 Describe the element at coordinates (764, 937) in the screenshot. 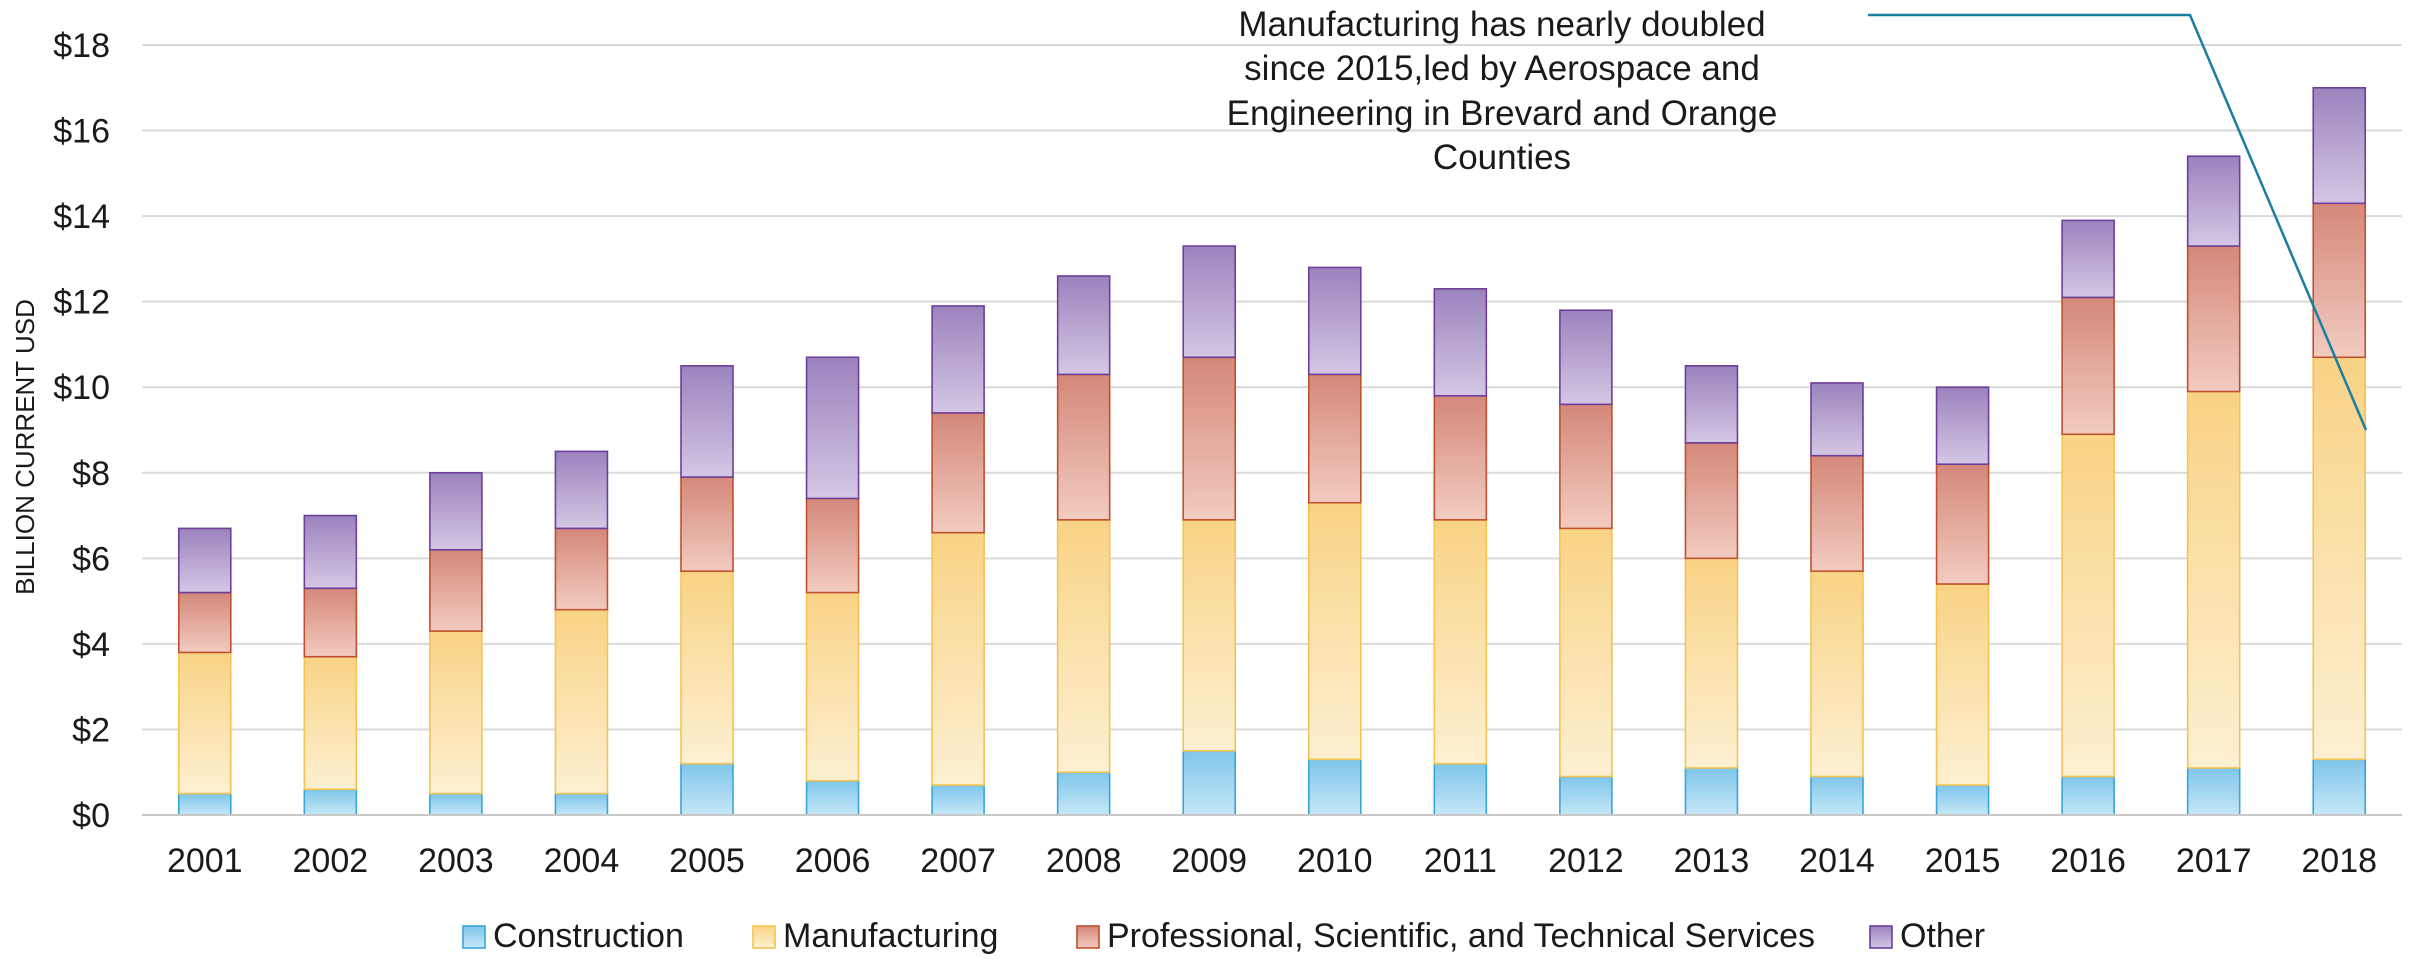

I see `legend-swatch-manufacturing` at that location.